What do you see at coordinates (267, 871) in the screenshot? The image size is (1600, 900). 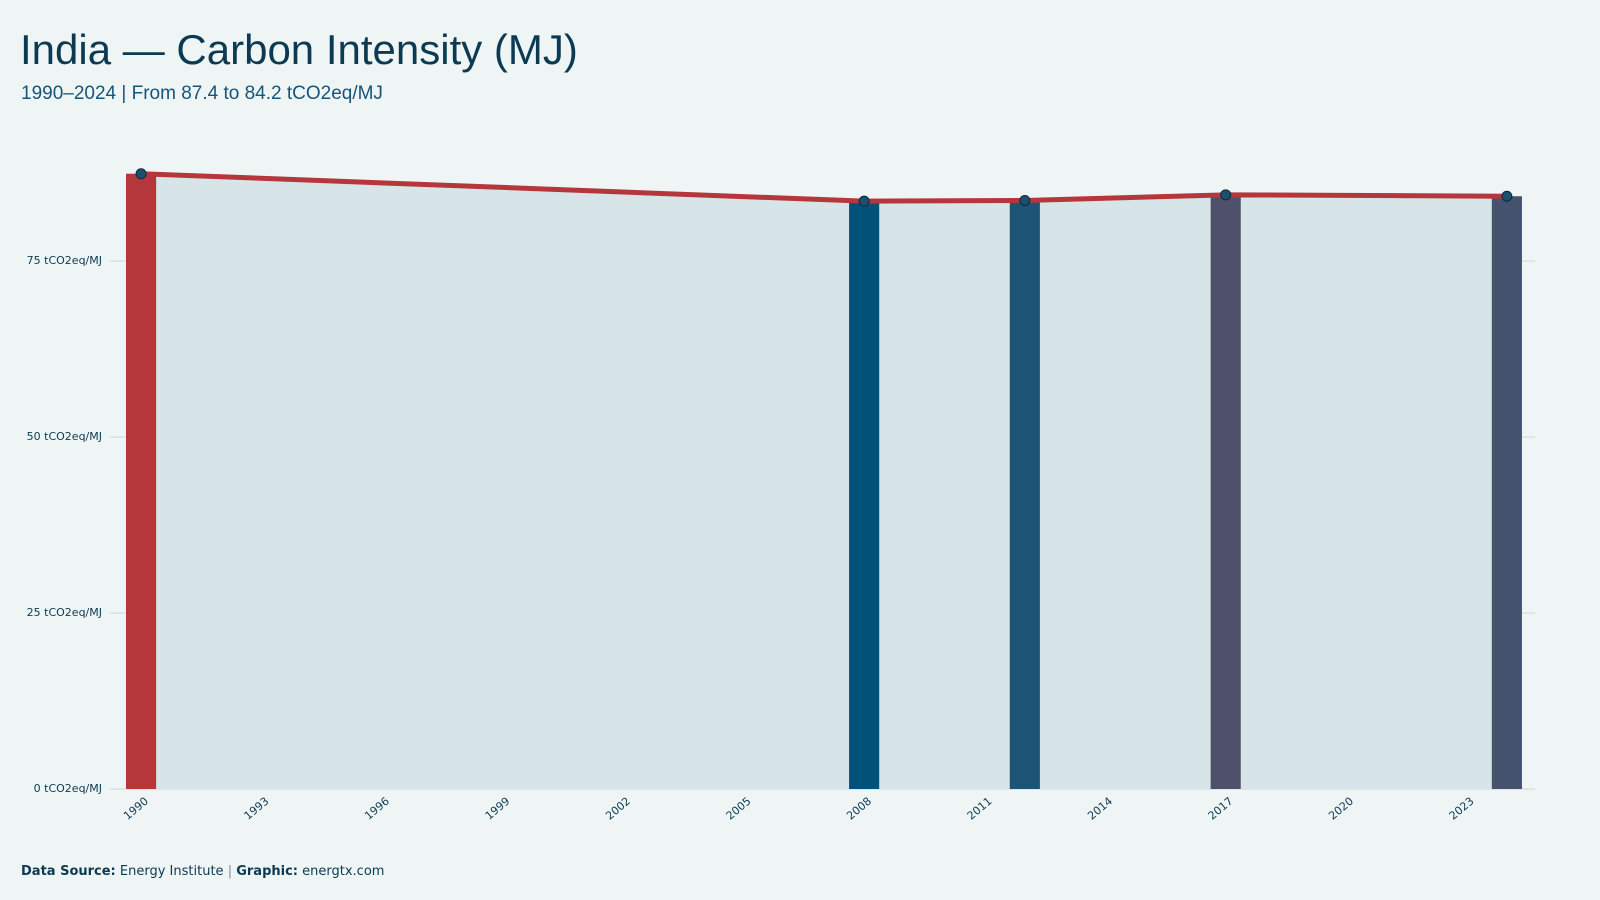 I see `graphic-label: Graphic:` at bounding box center [267, 871].